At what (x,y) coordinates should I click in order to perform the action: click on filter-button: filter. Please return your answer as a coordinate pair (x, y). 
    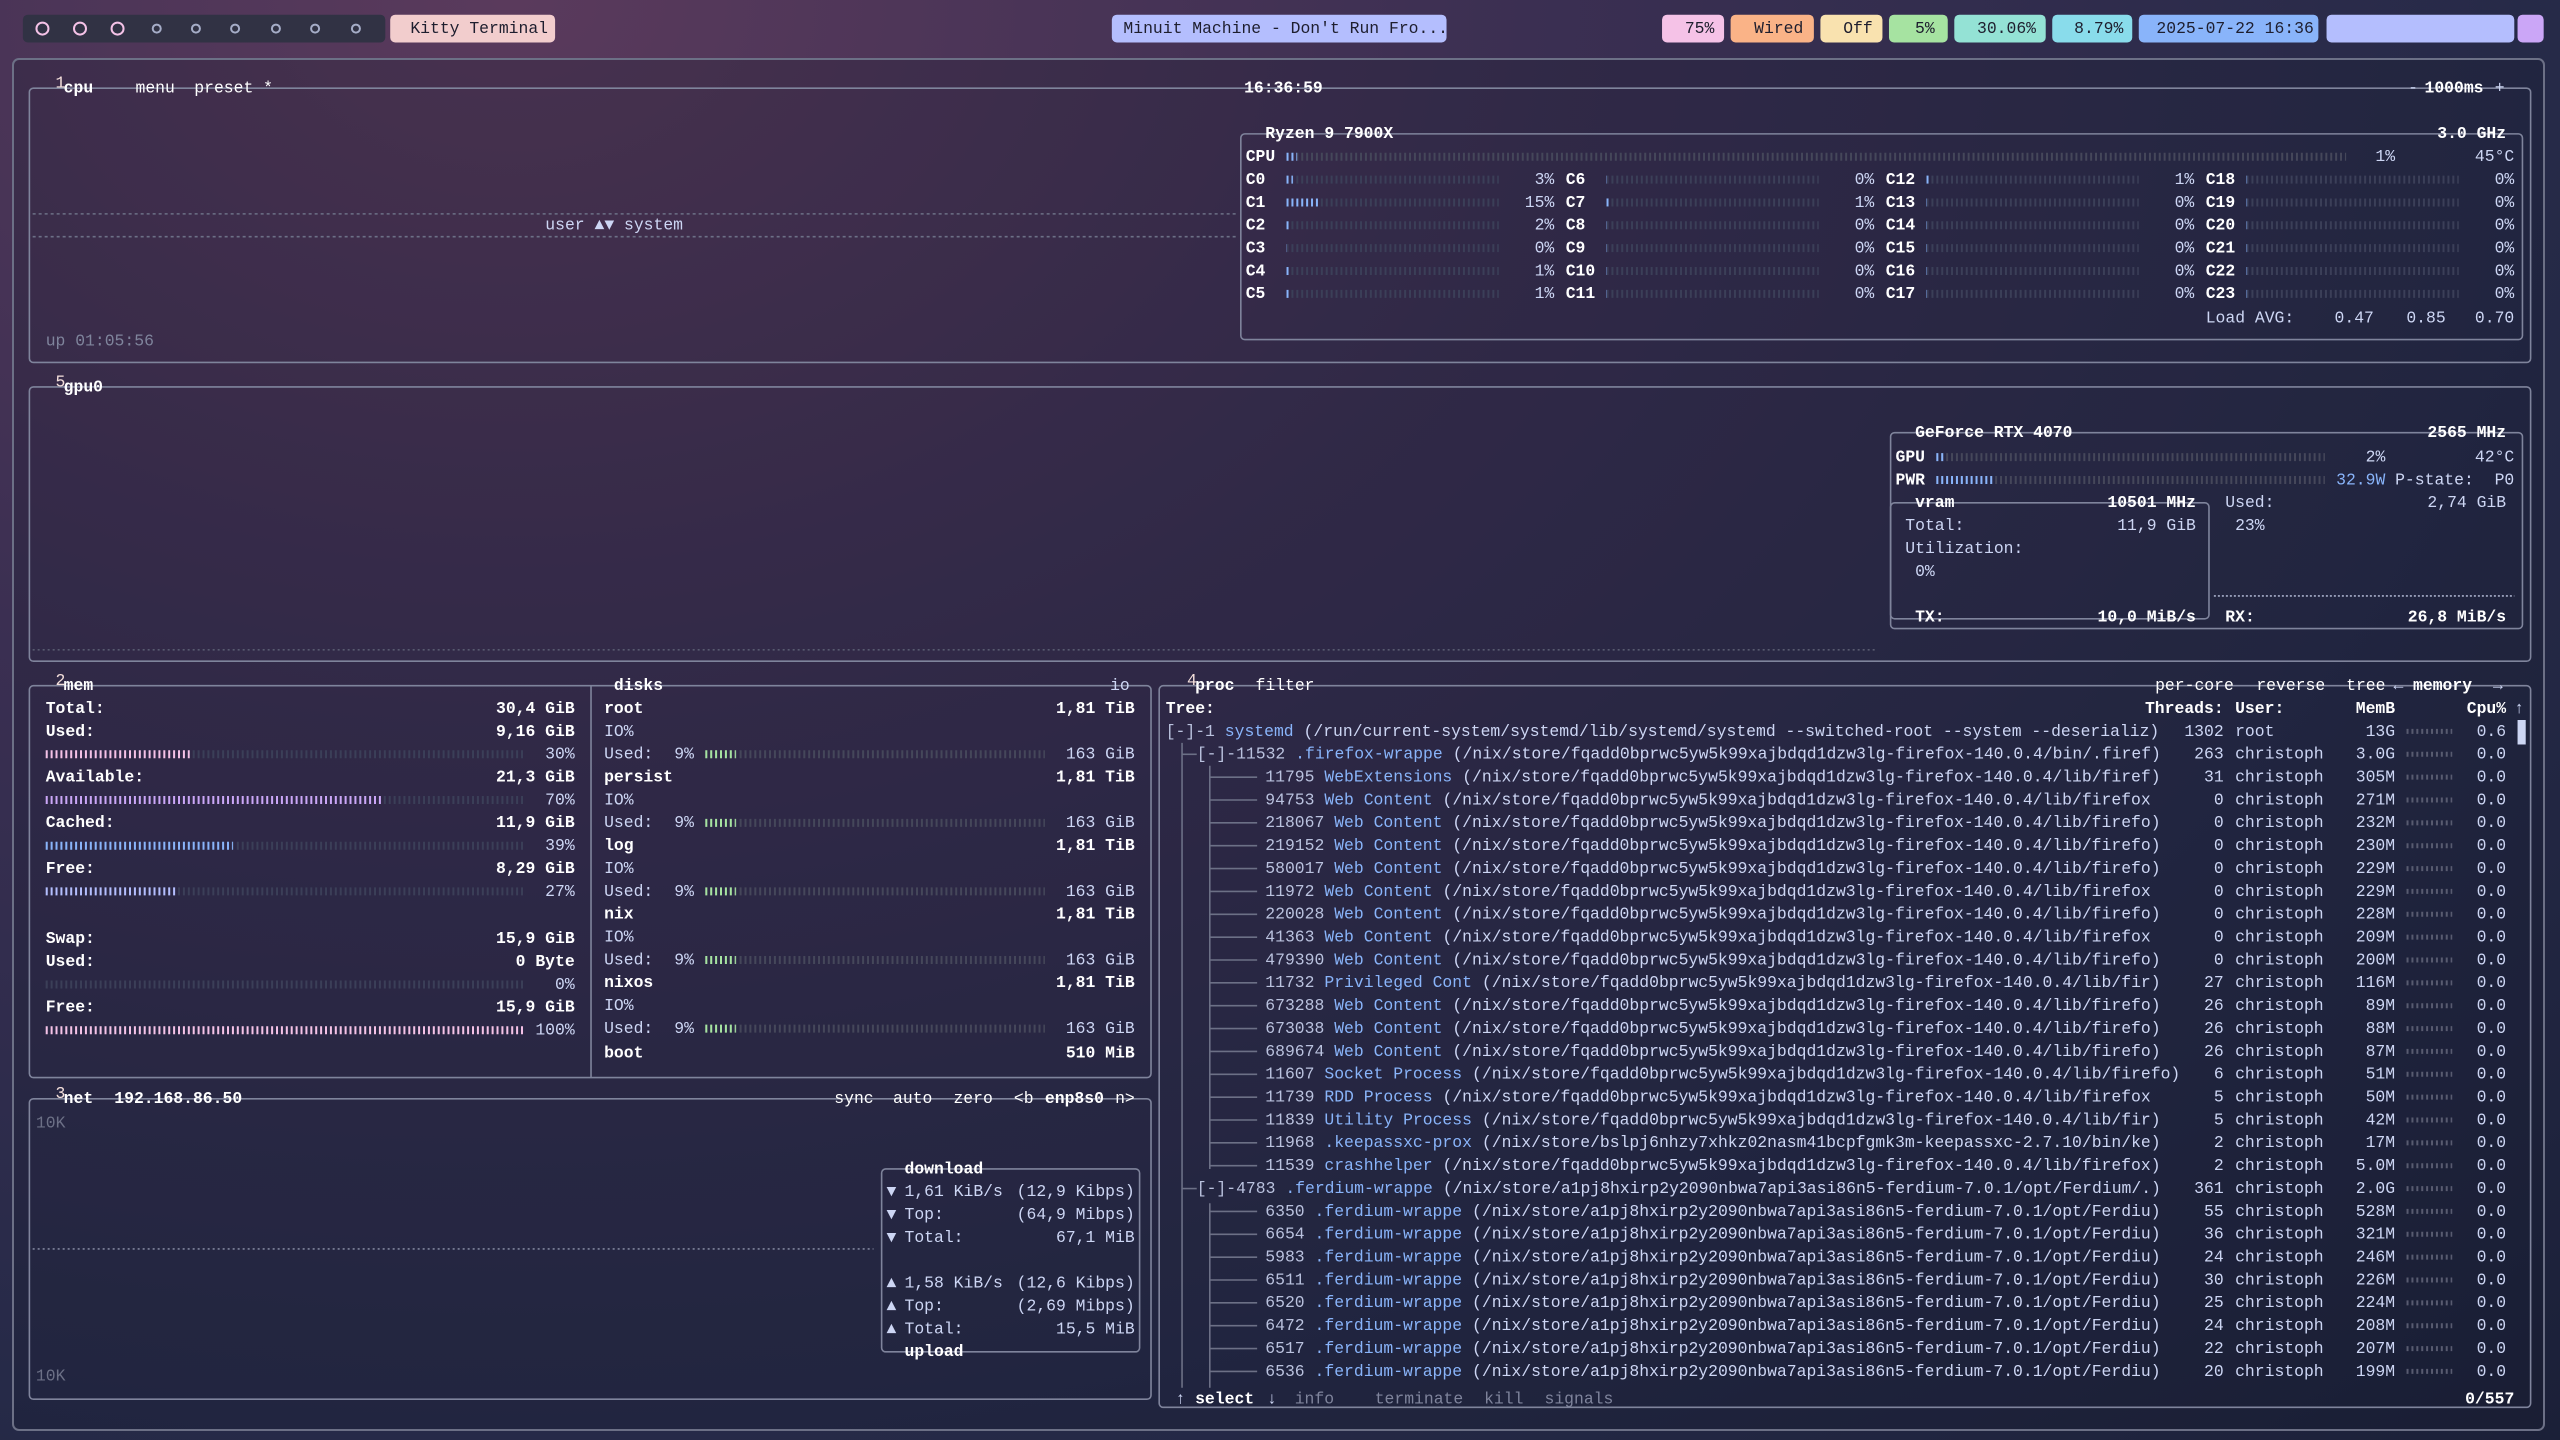
    Looking at the image, I should click on (1285, 685).